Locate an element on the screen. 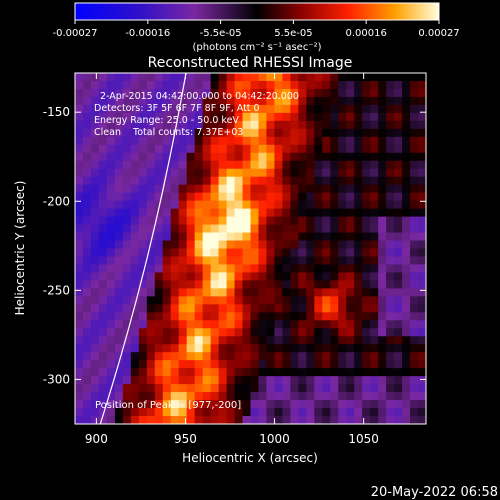 The height and width of the screenshot is (500, 500). y-tick-label: -250 is located at coordinates (56, 290).